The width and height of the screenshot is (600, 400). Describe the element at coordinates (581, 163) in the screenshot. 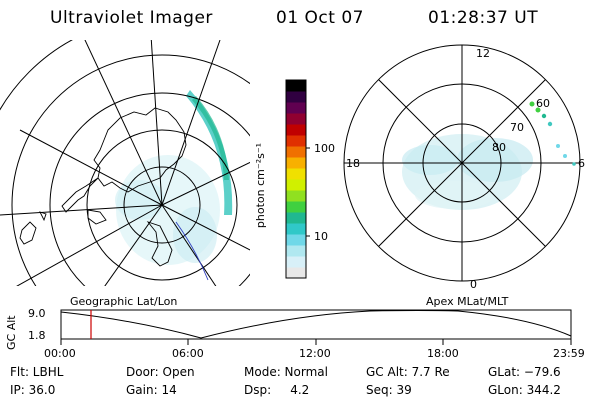

I see `polar-label-6: 6` at that location.